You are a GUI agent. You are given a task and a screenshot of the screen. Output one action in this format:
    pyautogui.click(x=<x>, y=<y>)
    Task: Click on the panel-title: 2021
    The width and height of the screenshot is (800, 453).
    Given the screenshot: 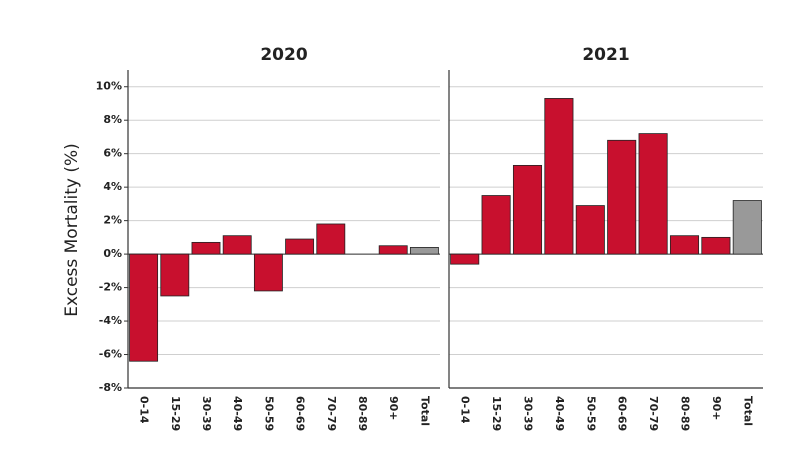 What is the action you would take?
    pyautogui.click(x=605, y=55)
    